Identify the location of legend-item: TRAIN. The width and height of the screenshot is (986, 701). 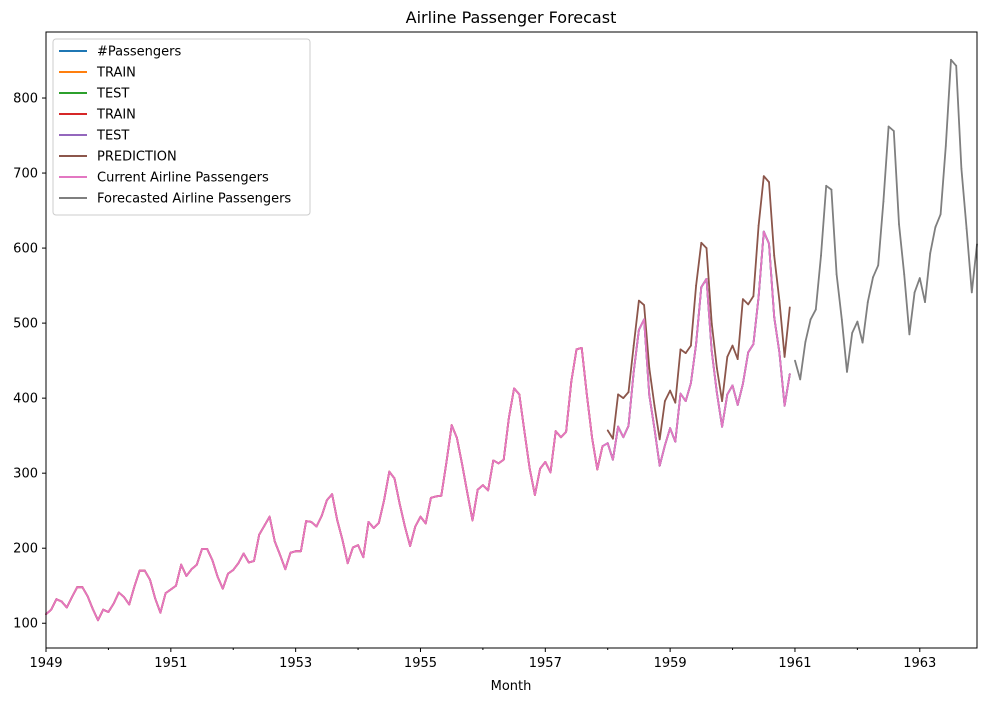
(97, 115).